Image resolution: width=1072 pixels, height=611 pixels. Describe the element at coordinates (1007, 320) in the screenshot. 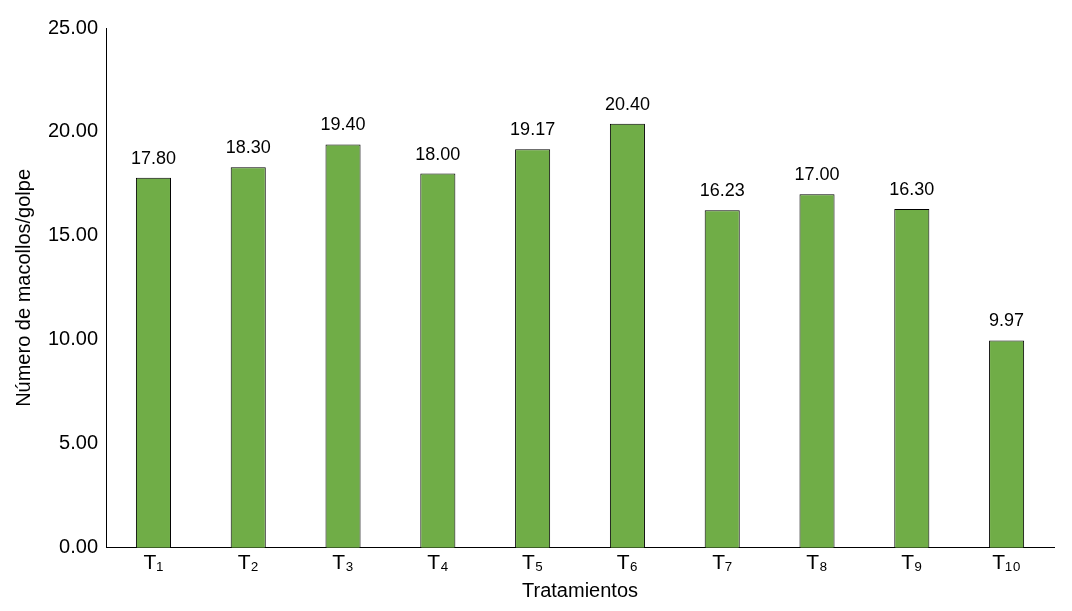

I see `data-label: 9.97` at that location.